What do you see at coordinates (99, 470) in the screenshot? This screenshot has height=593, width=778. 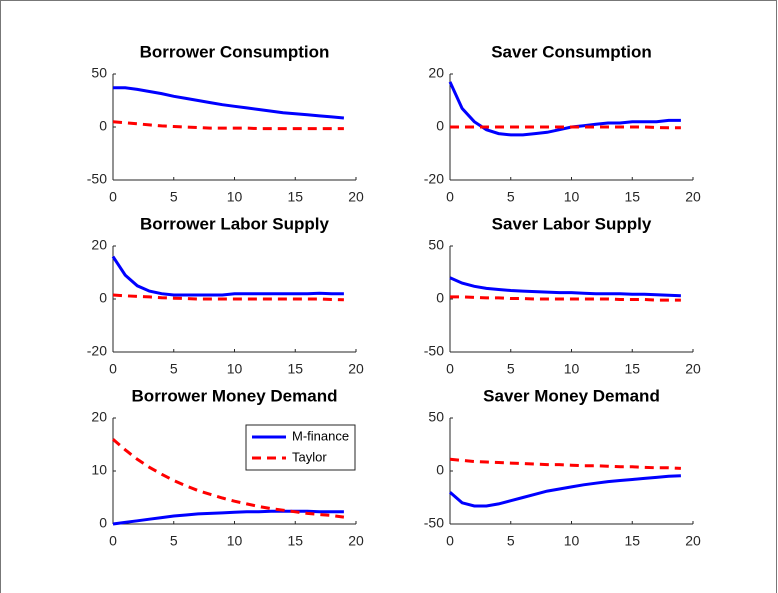 I see `y-tick-label: 10` at bounding box center [99, 470].